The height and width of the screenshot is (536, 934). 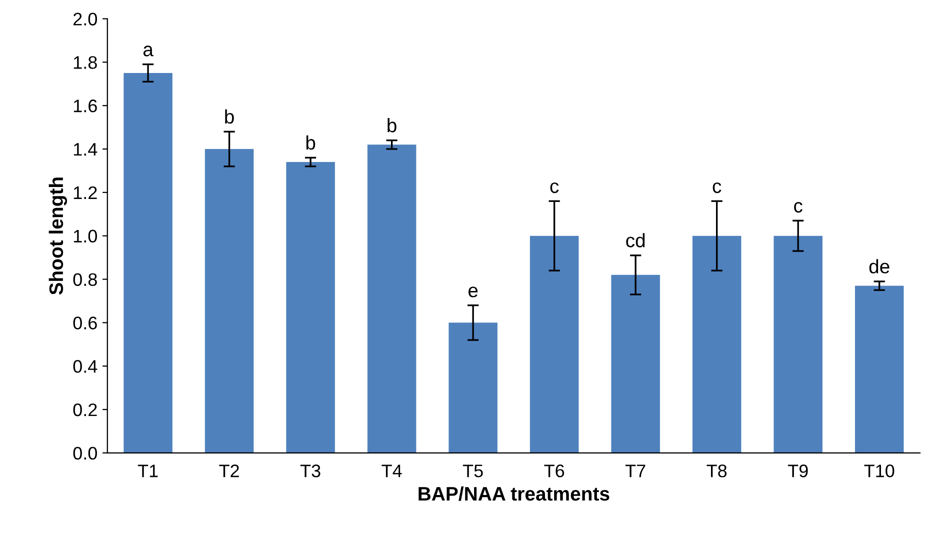 I want to click on x-tick-label: T6, so click(x=554, y=471).